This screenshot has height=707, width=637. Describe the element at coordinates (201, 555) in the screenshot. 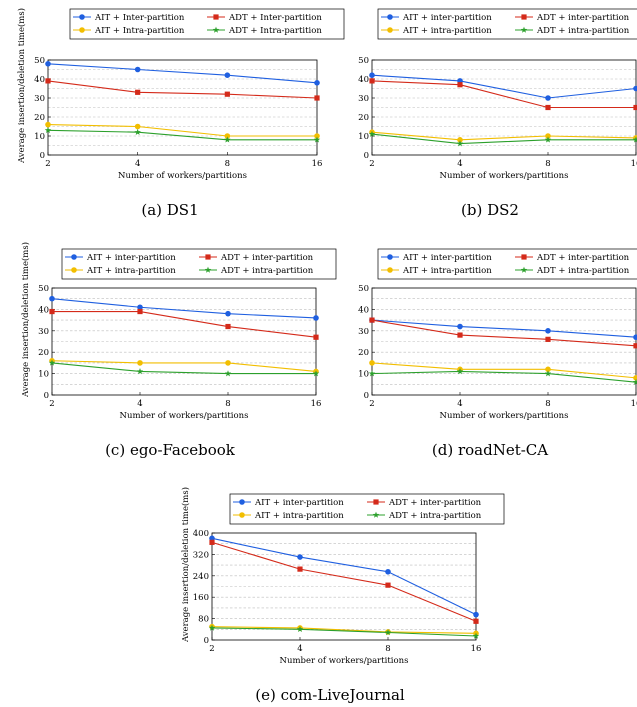

I see `y-tick-label: 320` at that location.